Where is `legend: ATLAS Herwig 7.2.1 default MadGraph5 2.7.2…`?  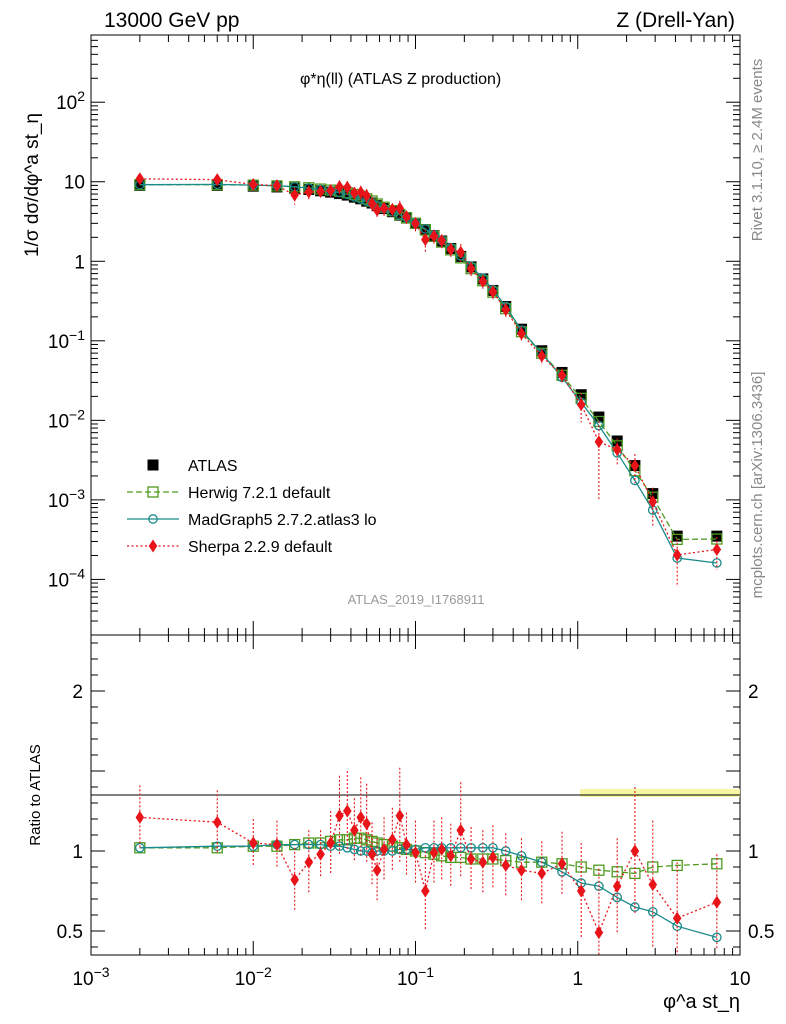
legend: ATLAS Herwig 7.2.1 default MadGraph5 2.7.2… is located at coordinates (252, 507).